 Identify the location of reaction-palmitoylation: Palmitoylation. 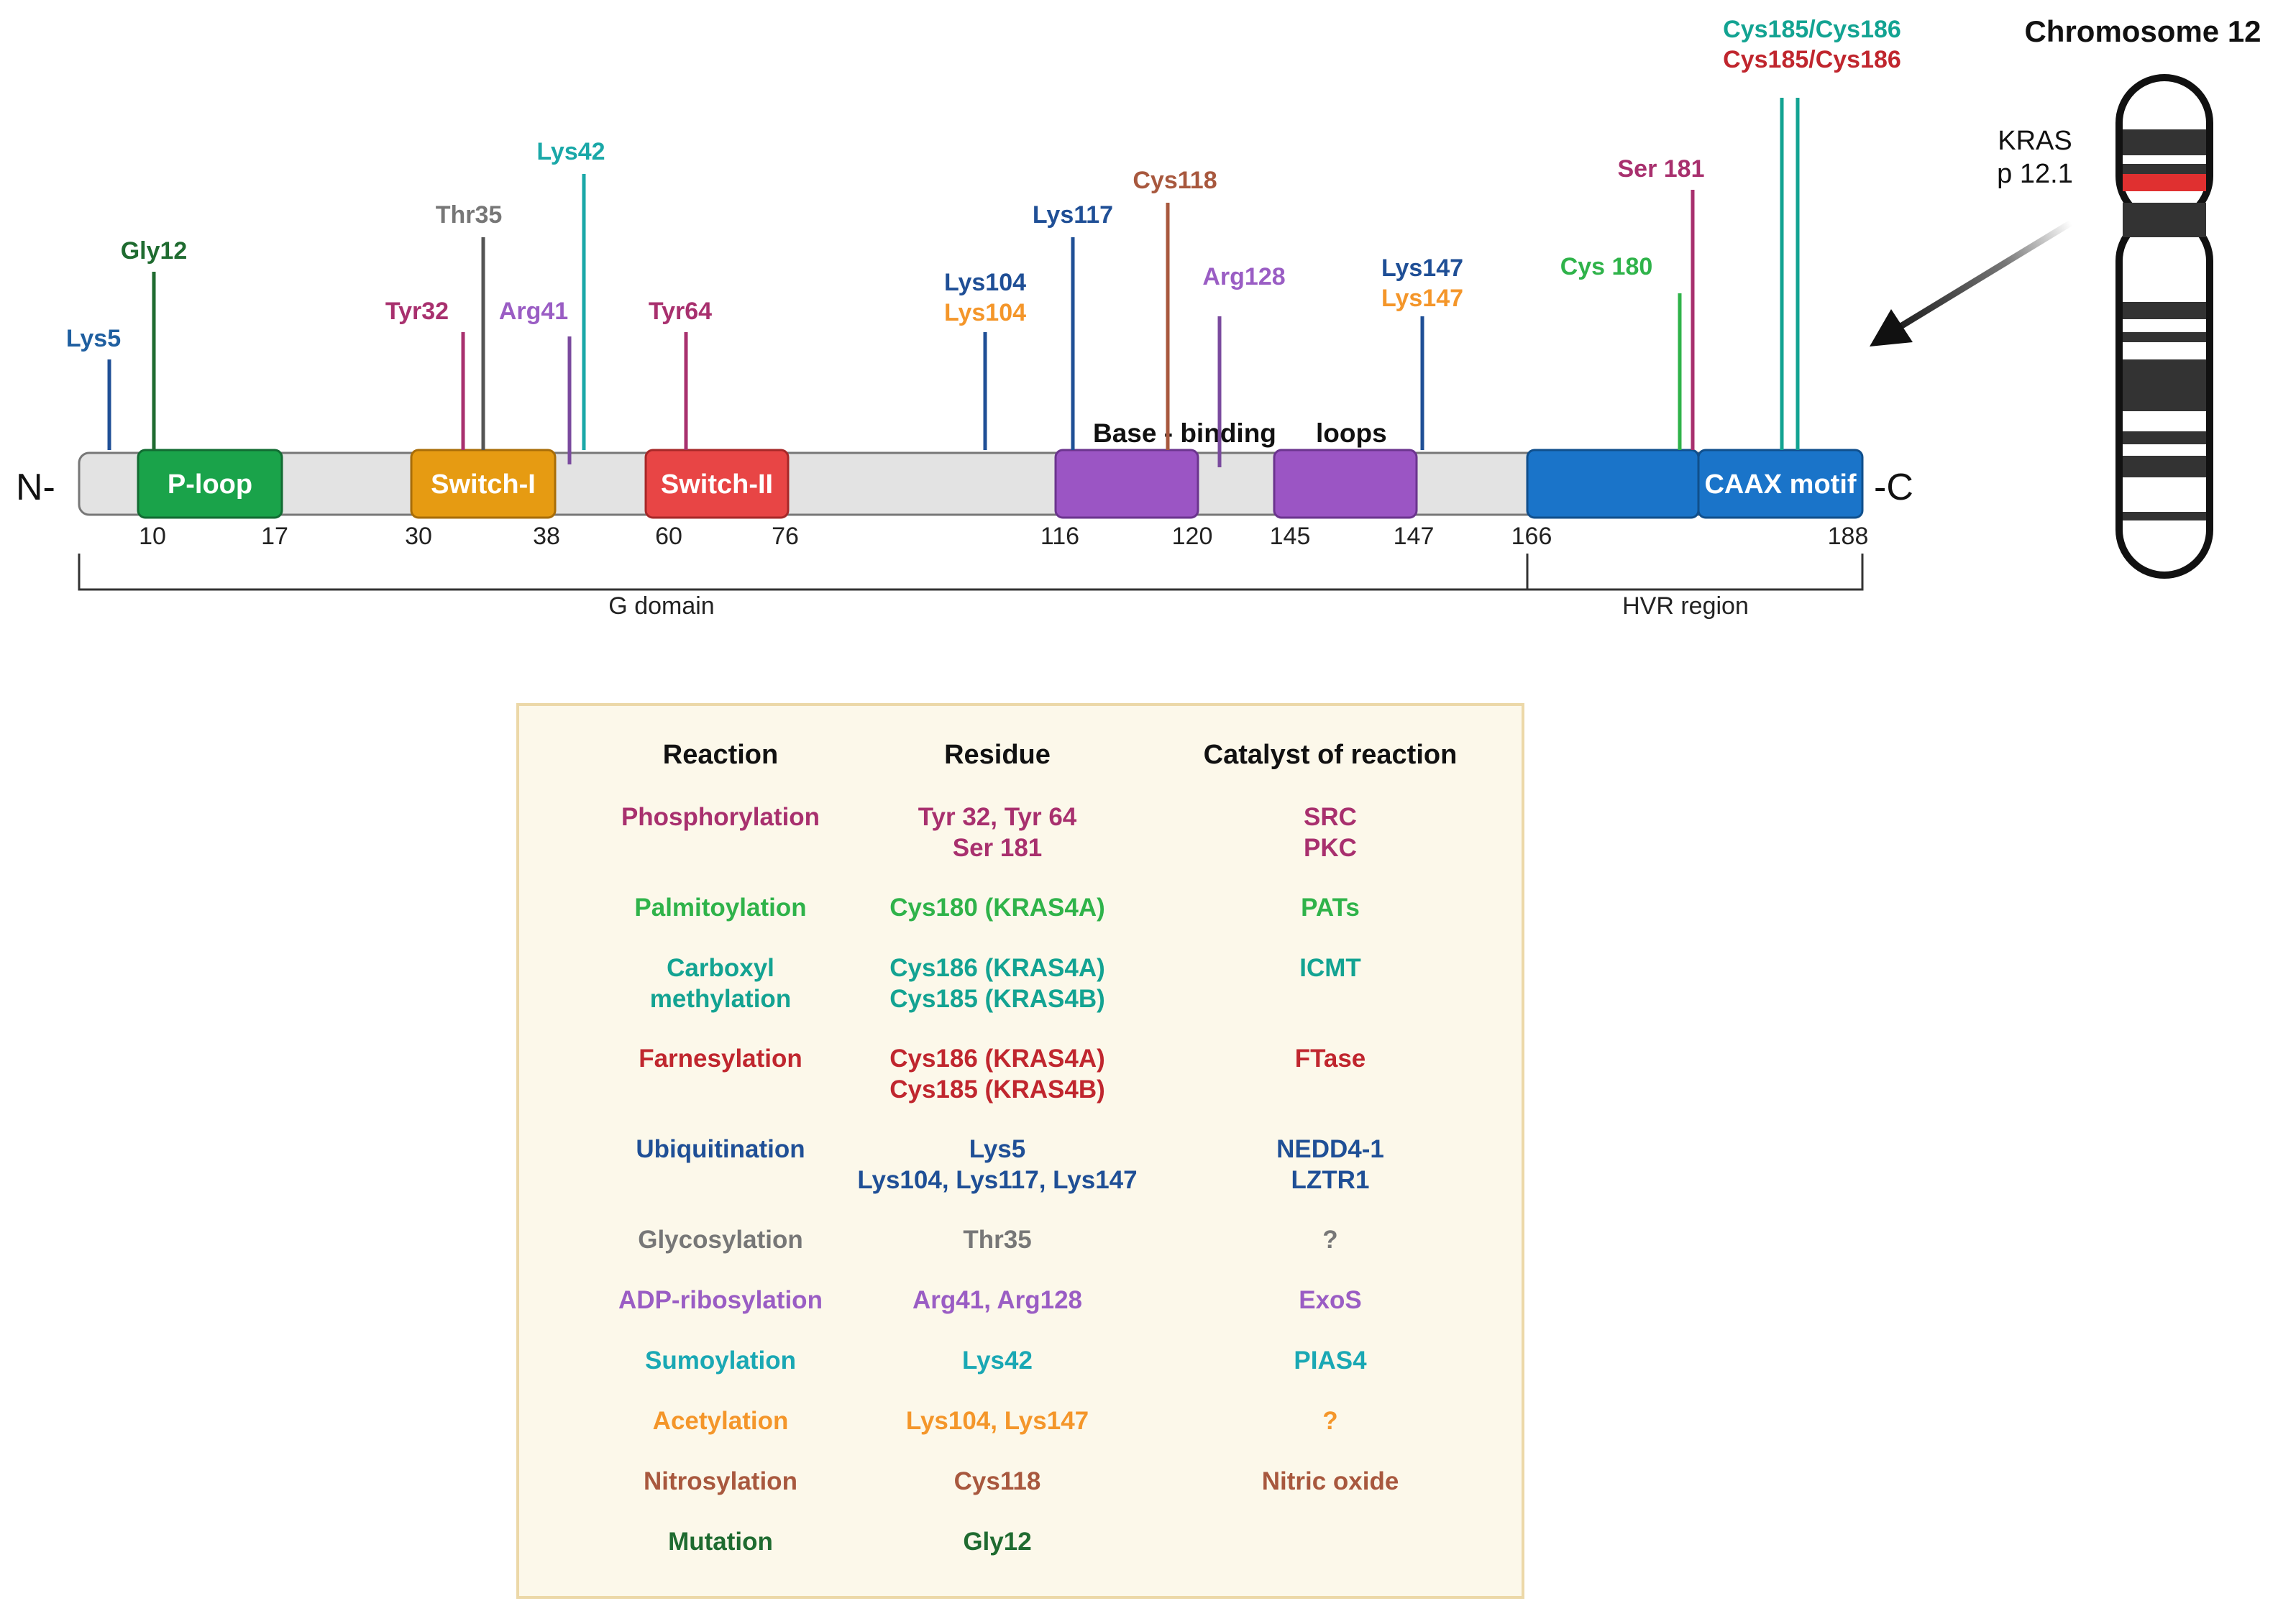
(720, 908).